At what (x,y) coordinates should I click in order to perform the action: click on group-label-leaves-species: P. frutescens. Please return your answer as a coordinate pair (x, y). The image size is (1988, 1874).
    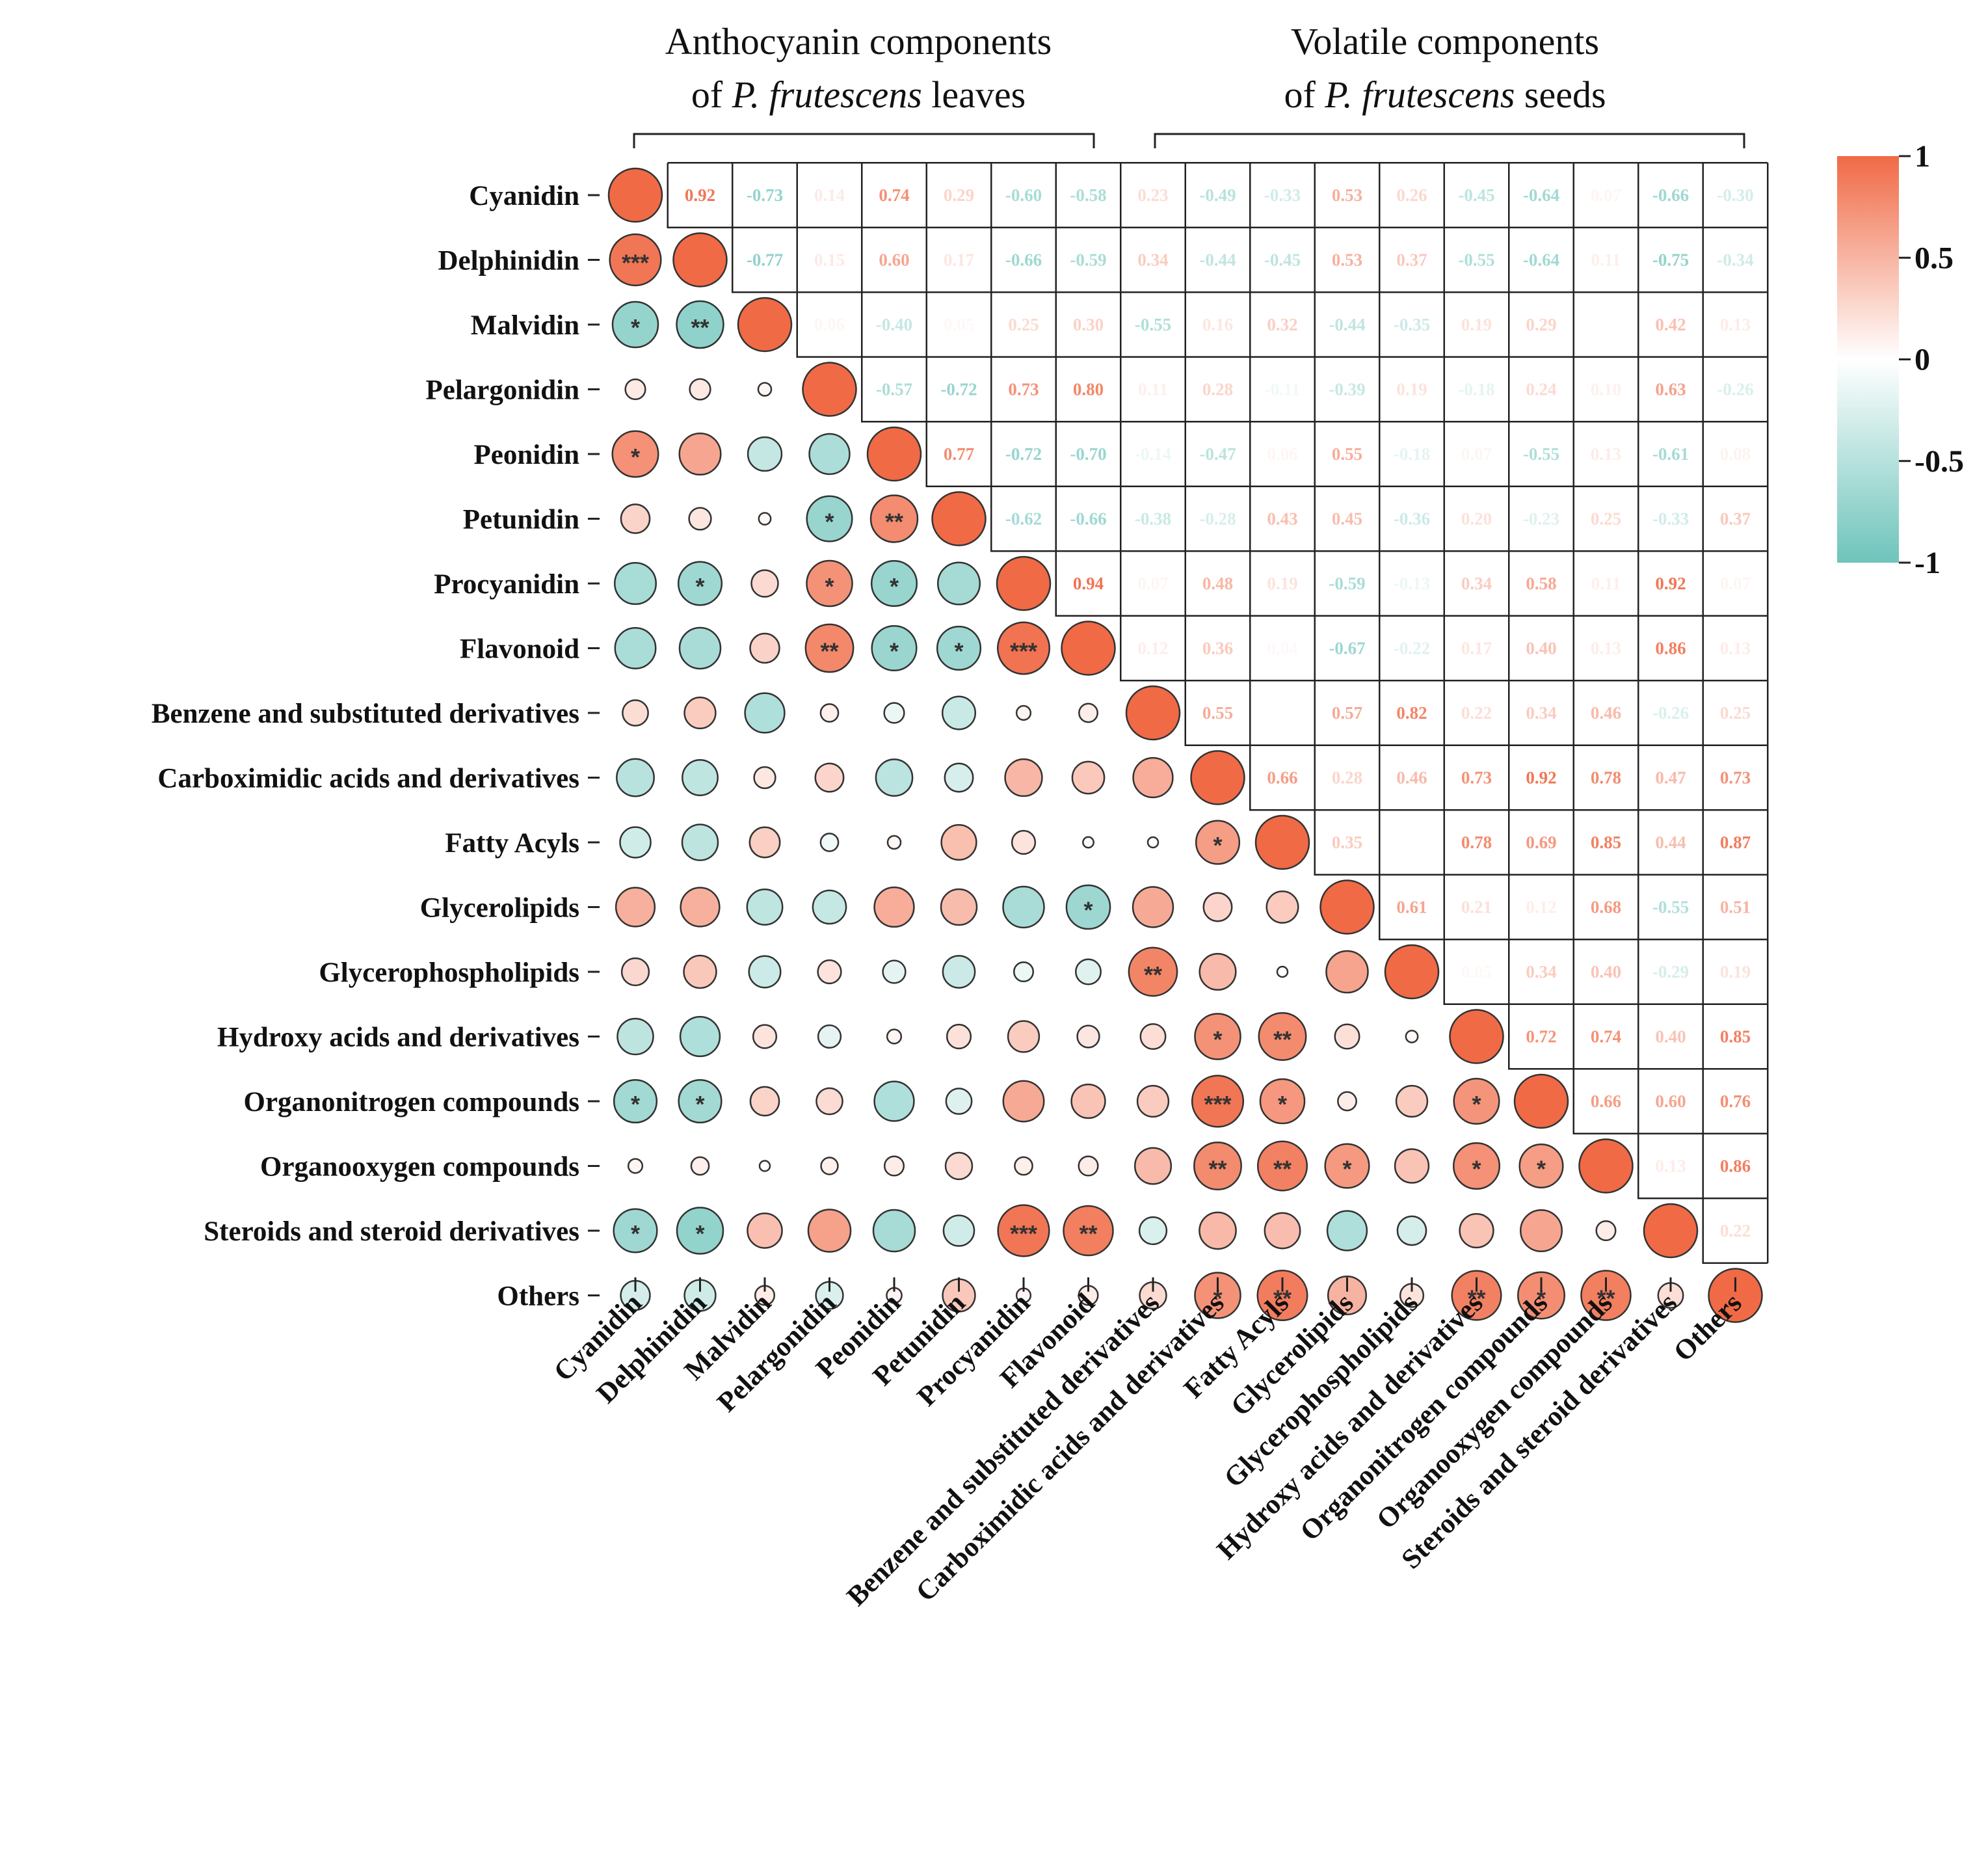
    Looking at the image, I should click on (827, 95).